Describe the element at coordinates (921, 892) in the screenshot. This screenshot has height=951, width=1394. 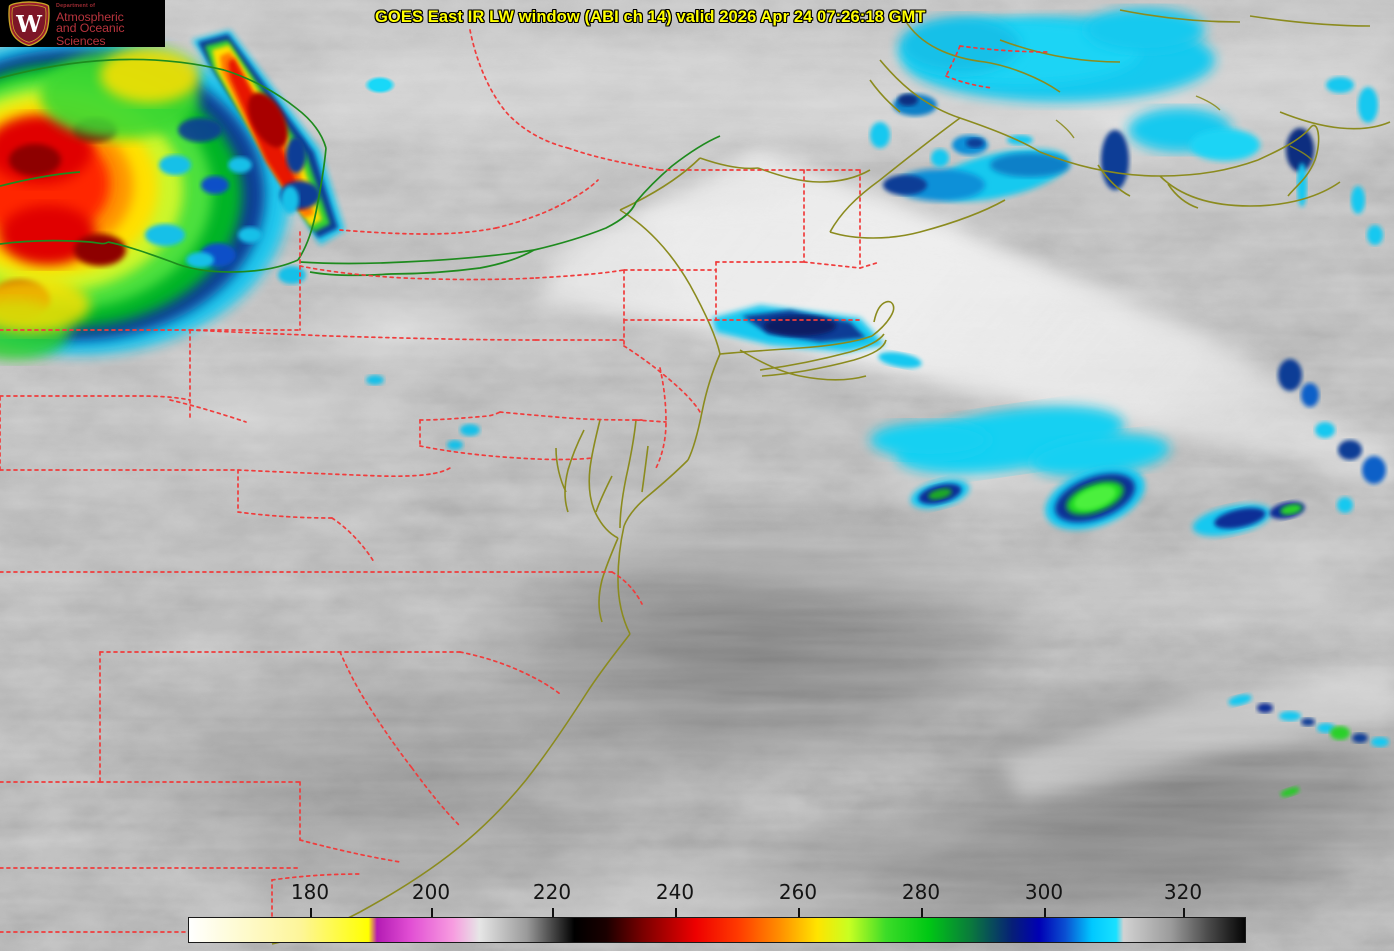
I see `colorbar-tick-label-280: 280` at that location.